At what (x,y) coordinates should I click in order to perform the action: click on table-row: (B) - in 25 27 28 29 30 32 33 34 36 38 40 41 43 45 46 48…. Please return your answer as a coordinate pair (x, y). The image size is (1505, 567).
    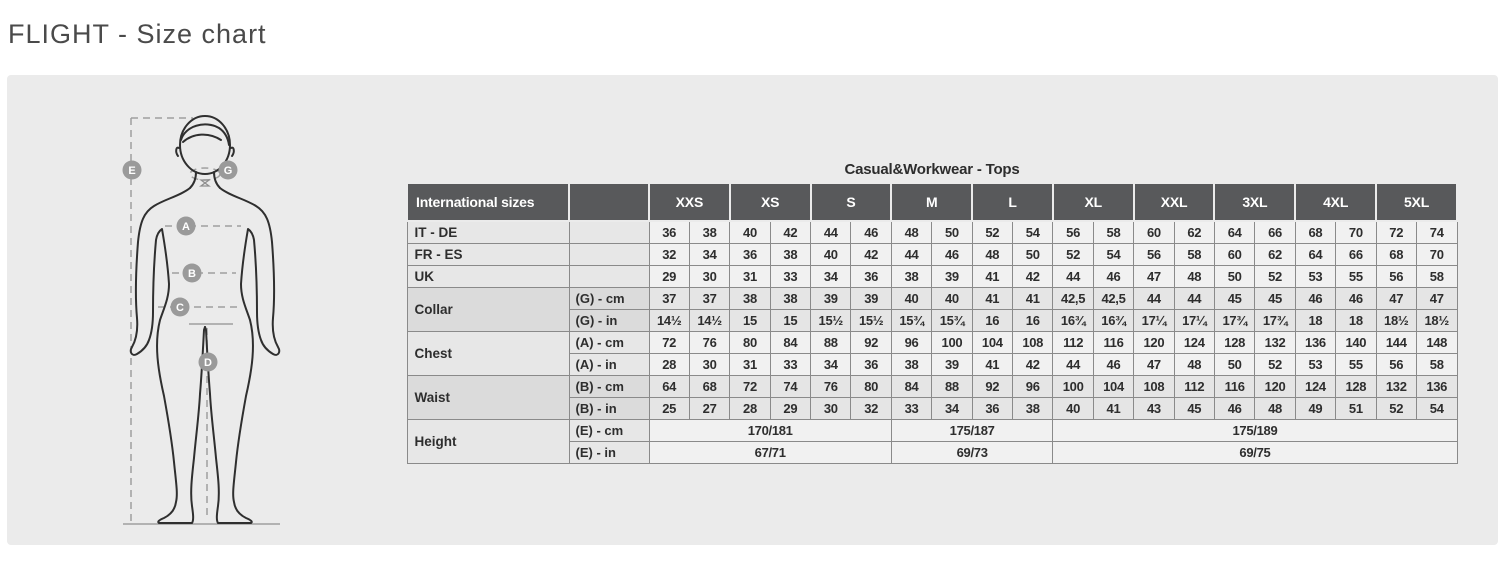
    Looking at the image, I should click on (932, 408).